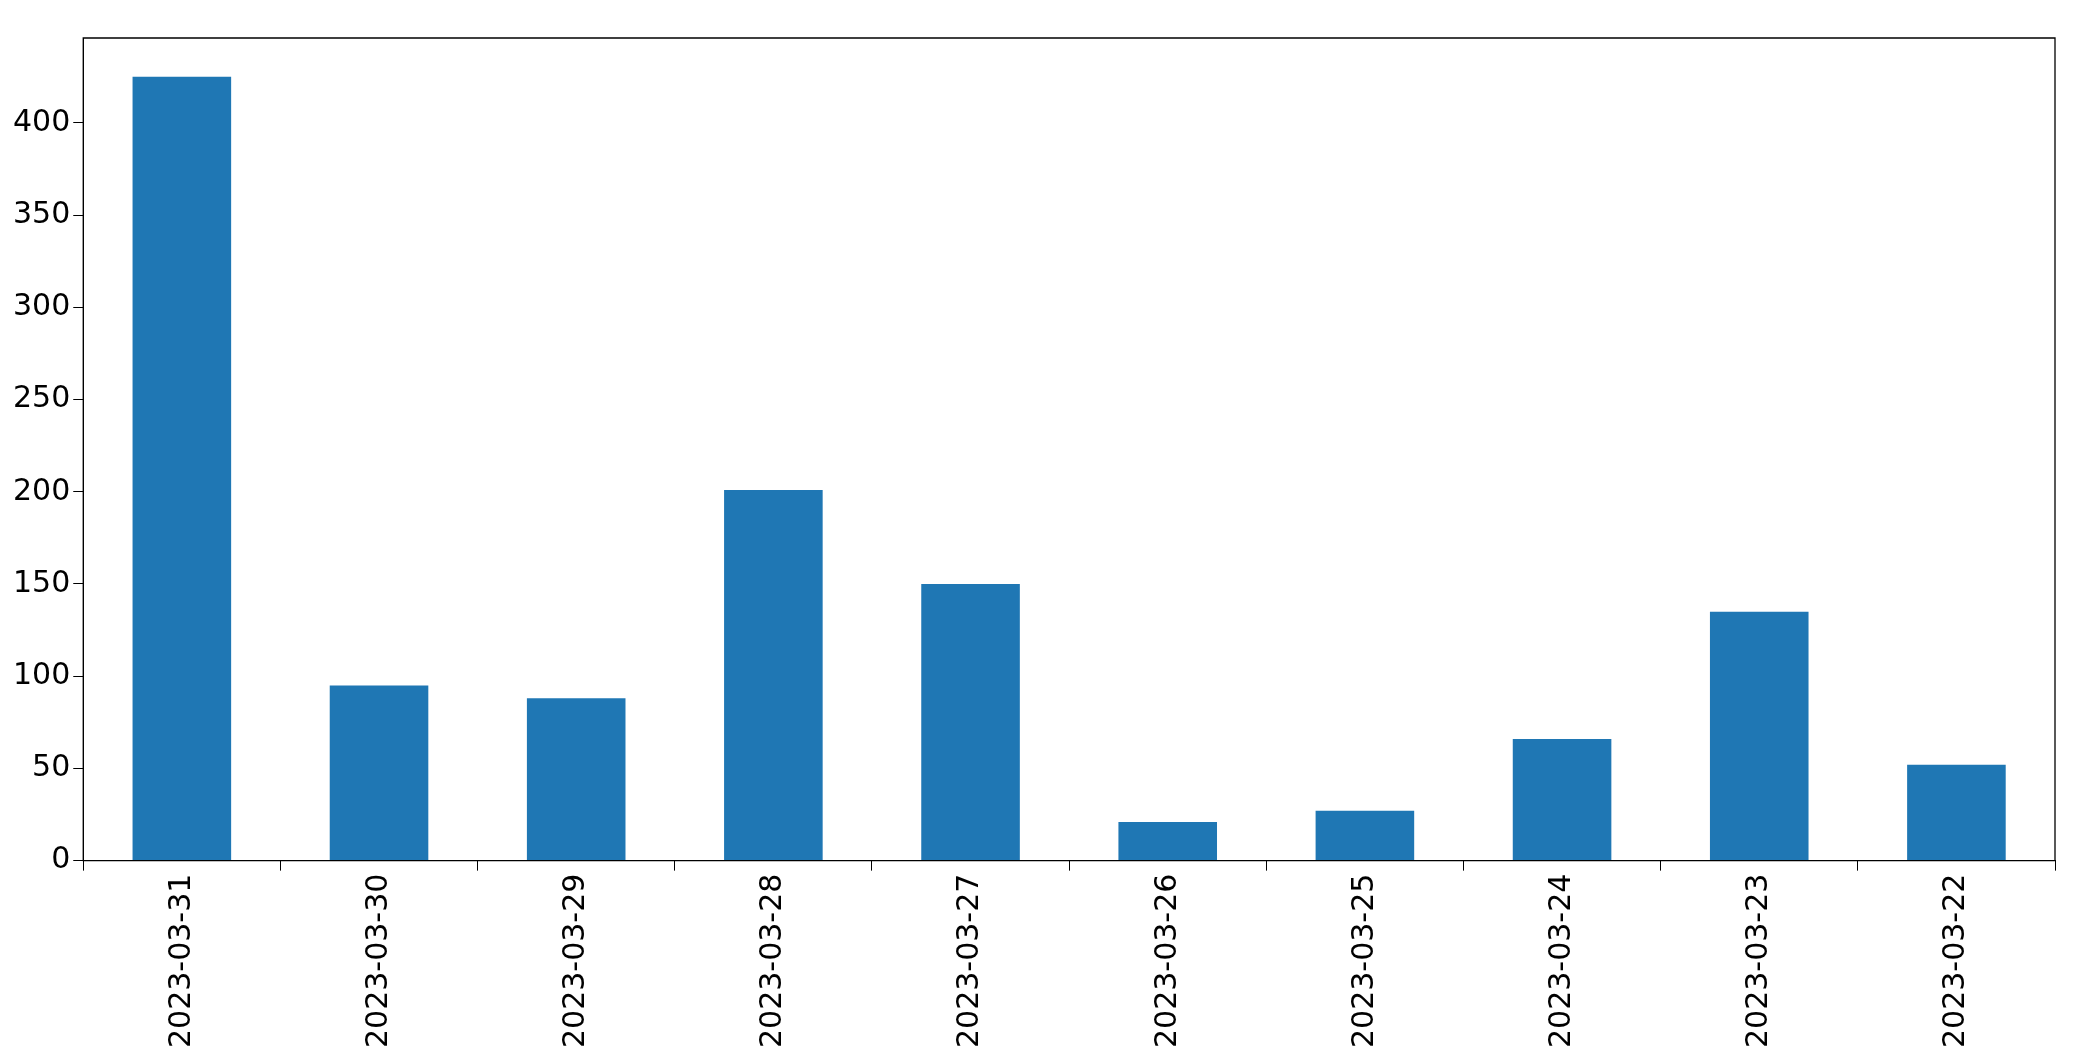  I want to click on x-tick-label: 2023-03-24, so click(1559, 961).